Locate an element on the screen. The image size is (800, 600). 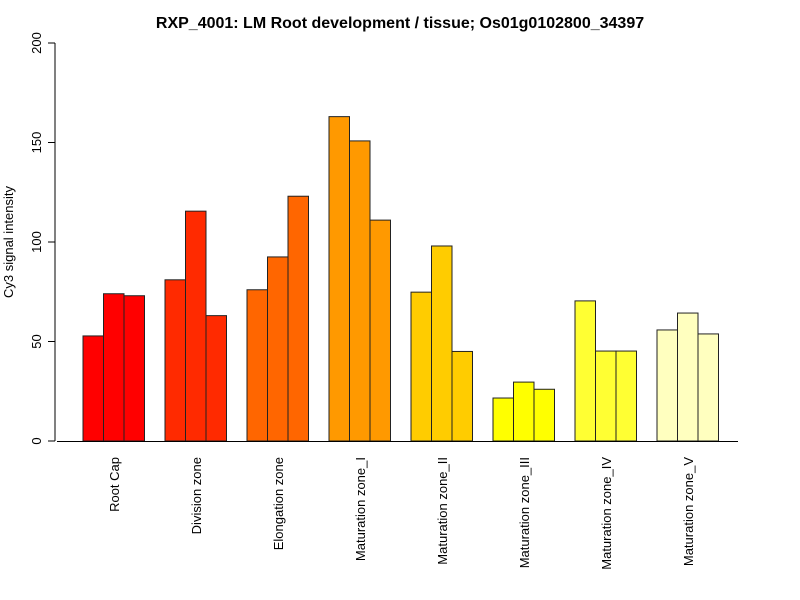
y-tick-label: 0 is located at coordinates (36, 440).